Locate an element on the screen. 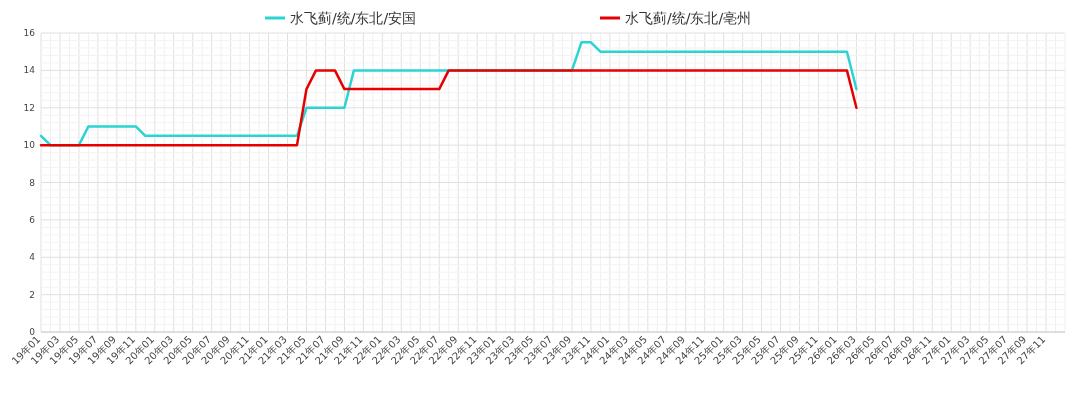 Image resolution: width=1080 pixels, height=393 pixels. y-tick-label: 0 is located at coordinates (32, 332).